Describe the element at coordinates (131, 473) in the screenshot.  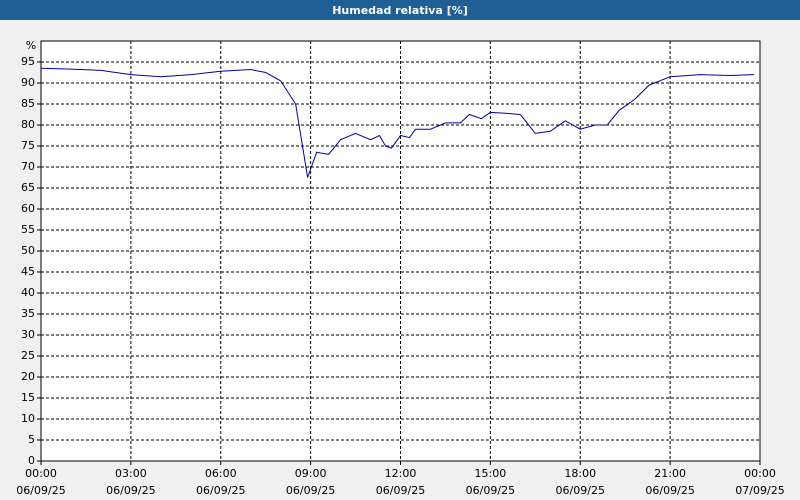
I see `x-tick-label: 03:00` at that location.